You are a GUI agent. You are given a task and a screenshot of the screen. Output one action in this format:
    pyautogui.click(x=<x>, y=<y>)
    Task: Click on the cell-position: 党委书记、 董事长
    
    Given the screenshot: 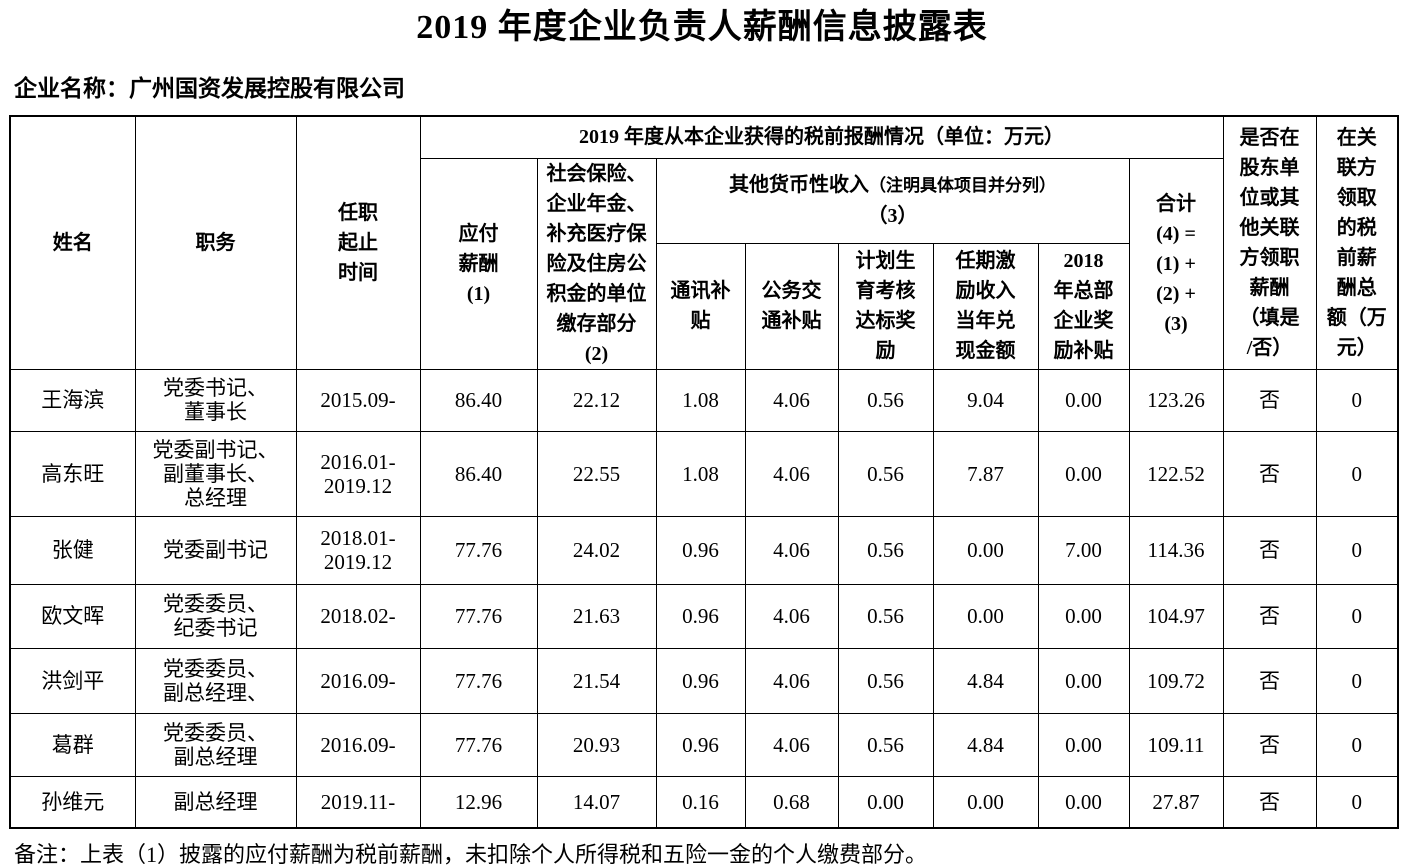 What is the action you would take?
    pyautogui.click(x=215, y=400)
    